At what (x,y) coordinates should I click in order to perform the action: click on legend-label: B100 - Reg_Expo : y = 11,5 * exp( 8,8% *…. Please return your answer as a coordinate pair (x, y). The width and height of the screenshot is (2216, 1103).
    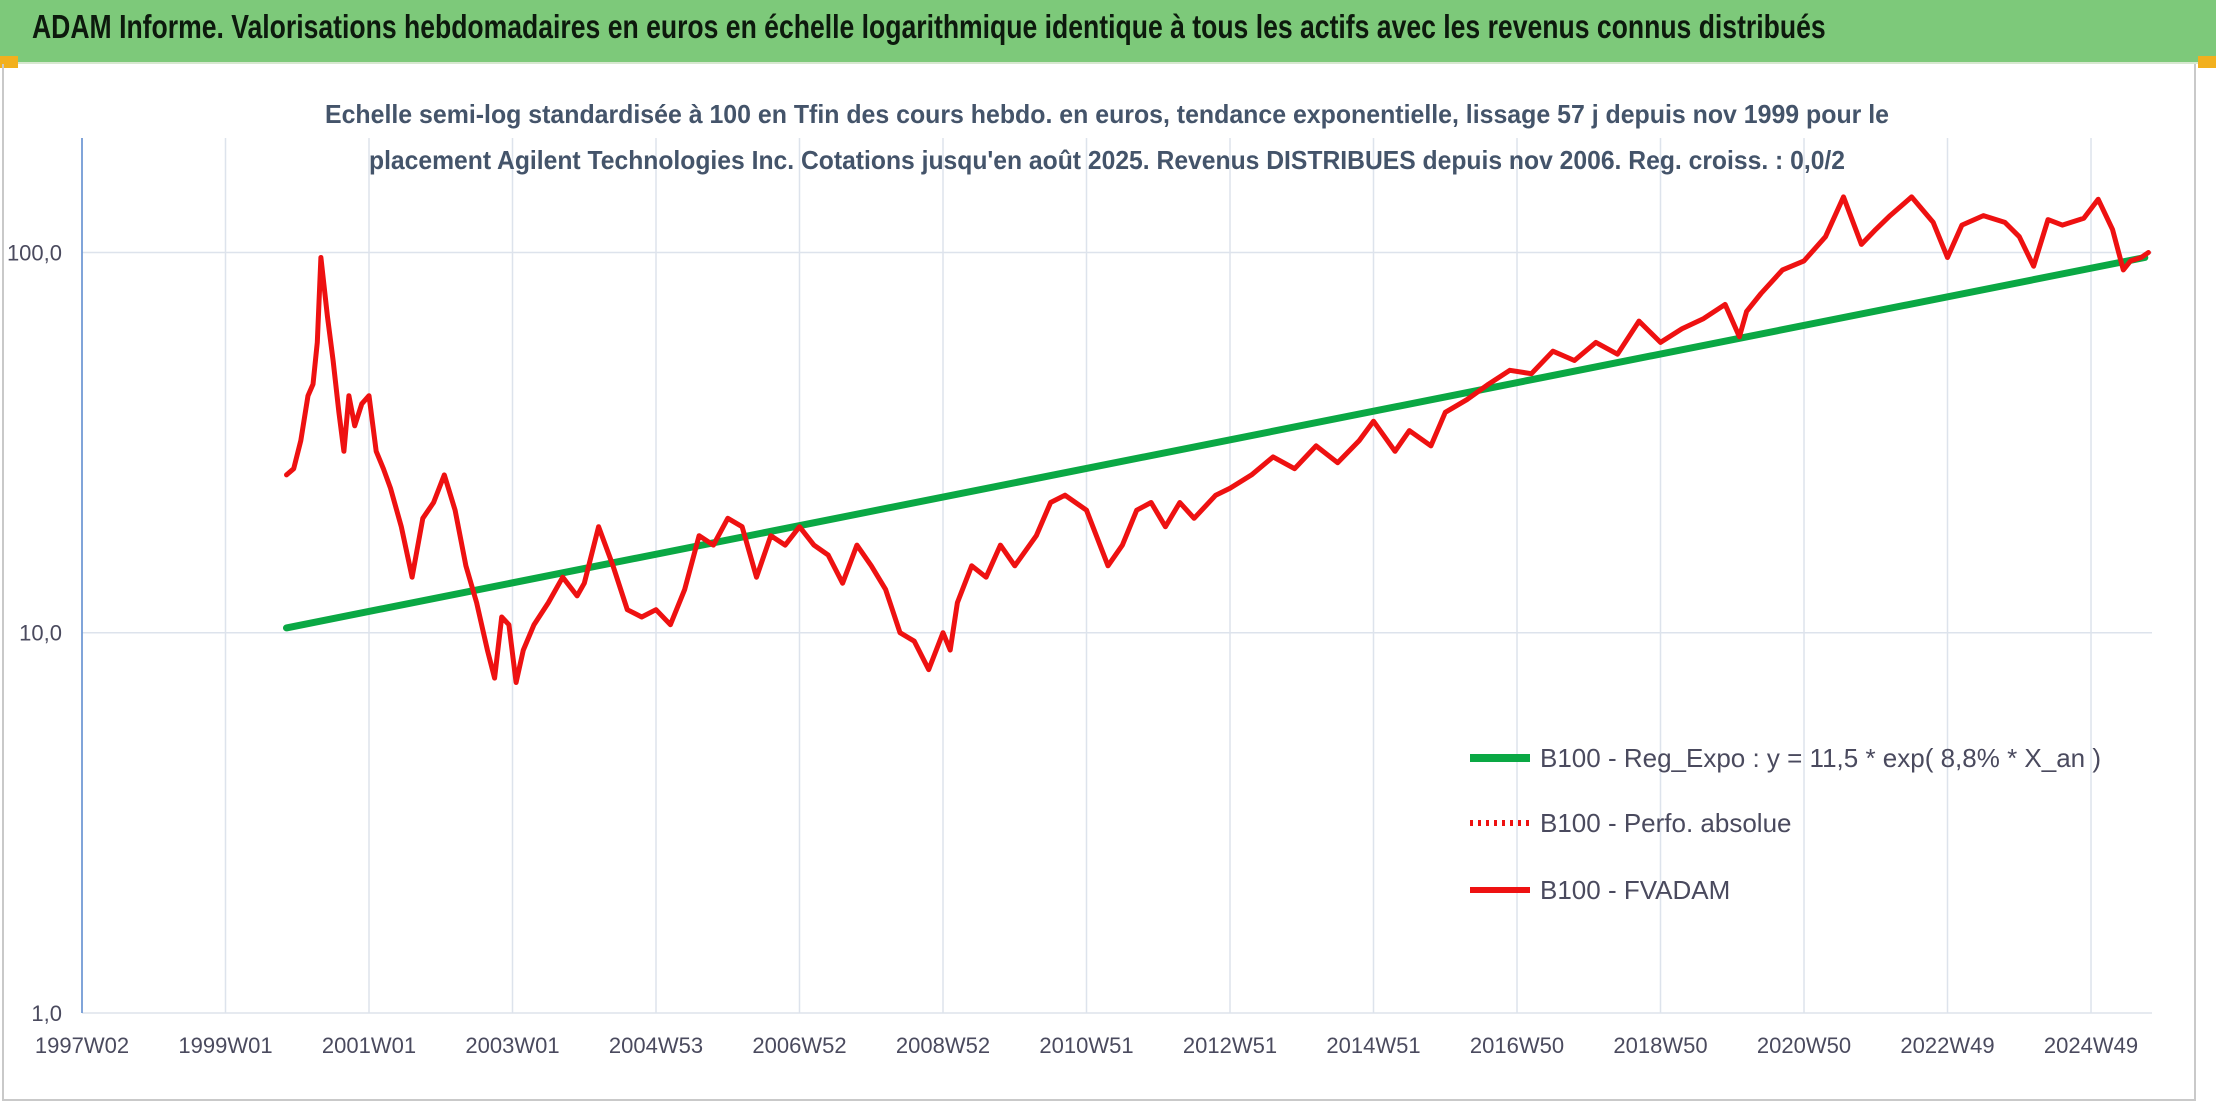
    Looking at the image, I should click on (1820, 758).